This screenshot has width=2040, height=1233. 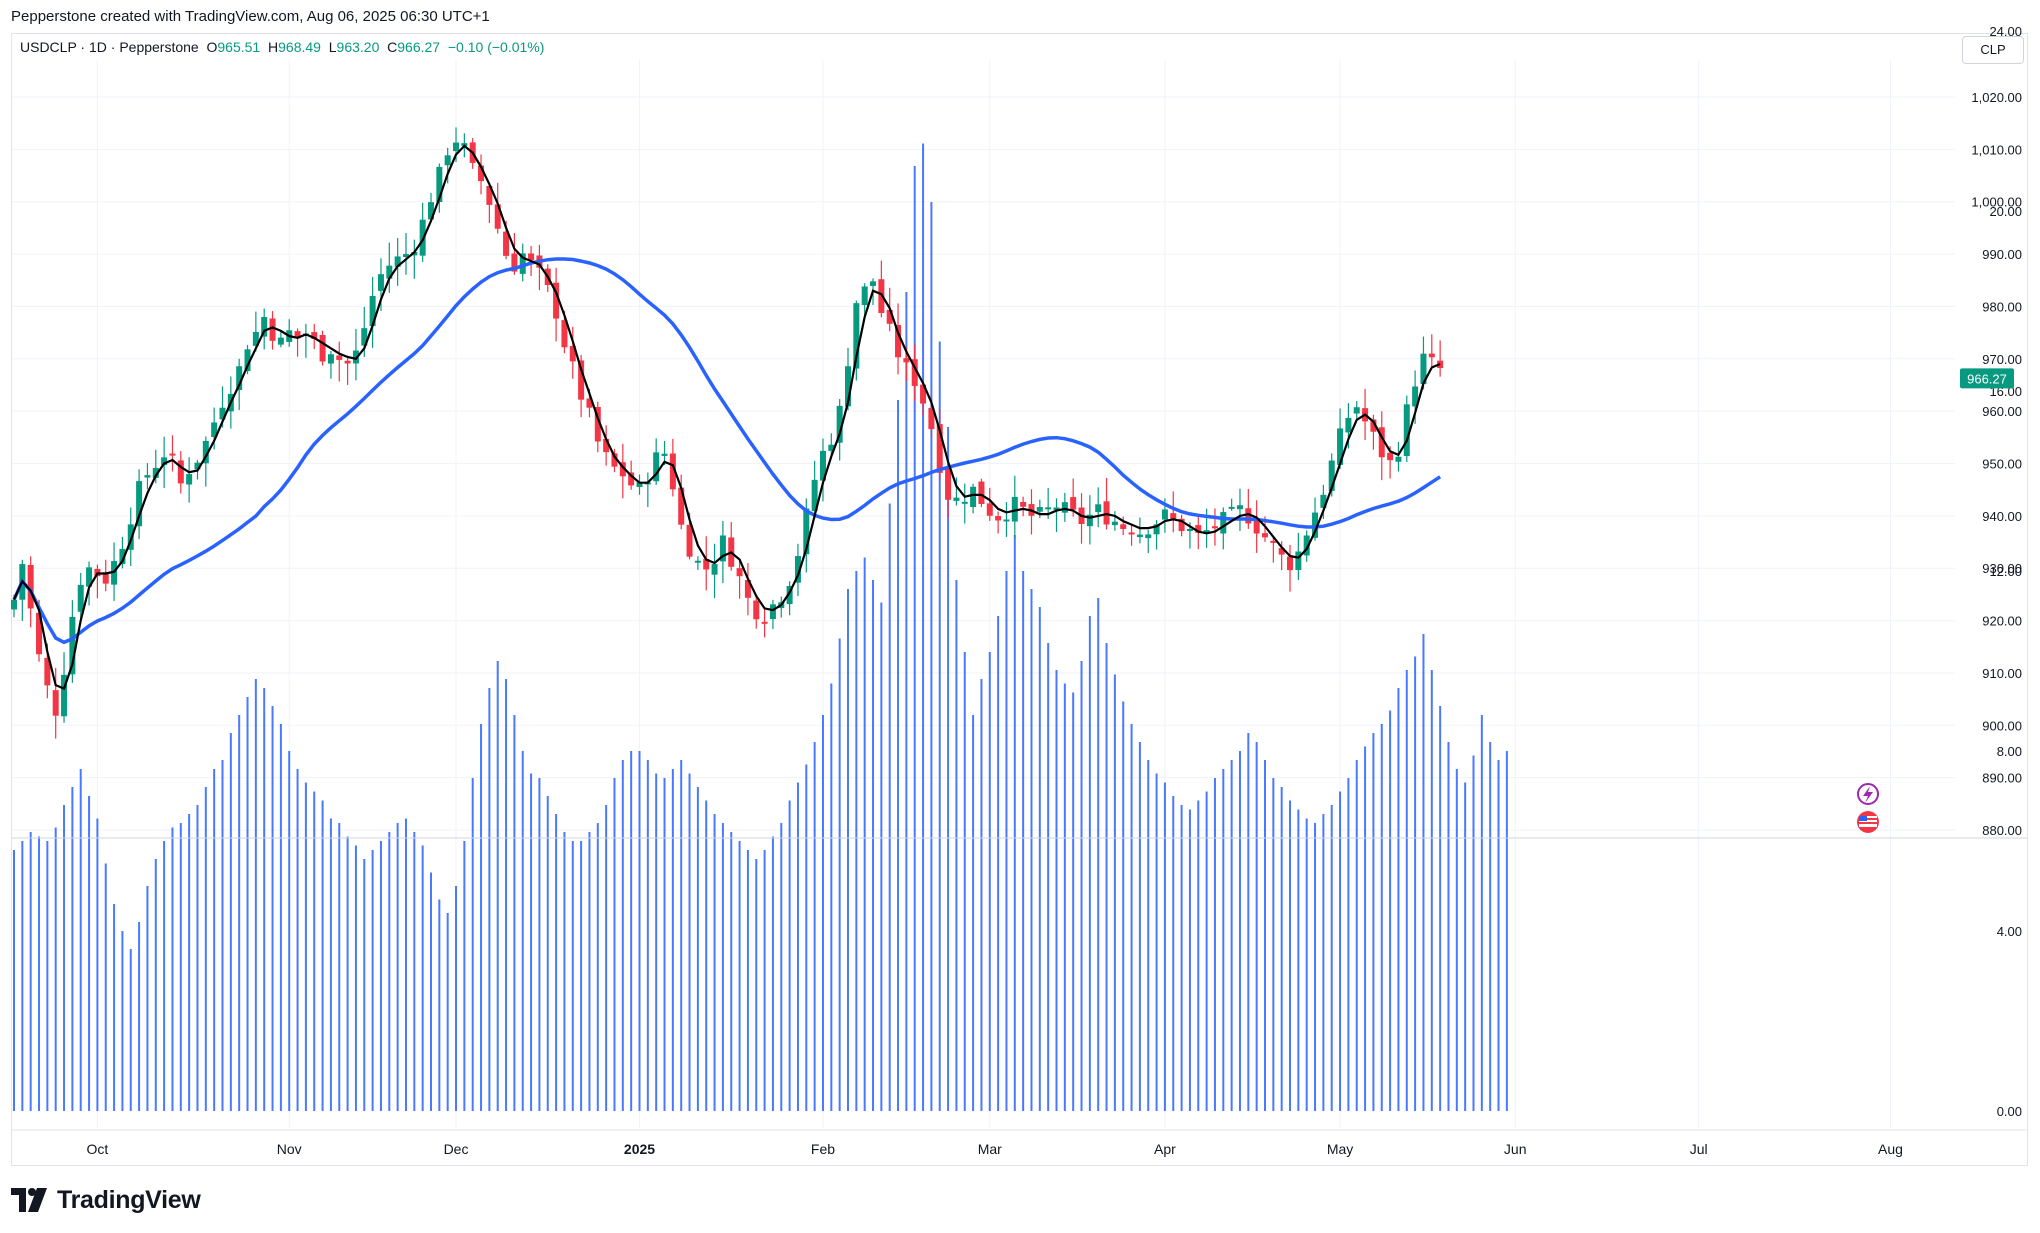 I want to click on price-tick-label: 960.00, so click(x=2002, y=411).